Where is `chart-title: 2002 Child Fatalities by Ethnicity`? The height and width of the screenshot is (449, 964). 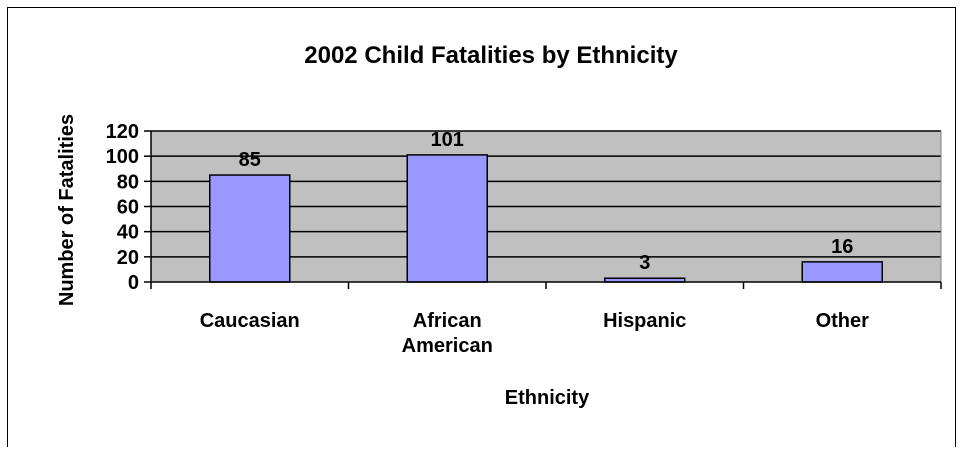
chart-title: 2002 Child Fatalities by Ethnicity is located at coordinates (491, 55).